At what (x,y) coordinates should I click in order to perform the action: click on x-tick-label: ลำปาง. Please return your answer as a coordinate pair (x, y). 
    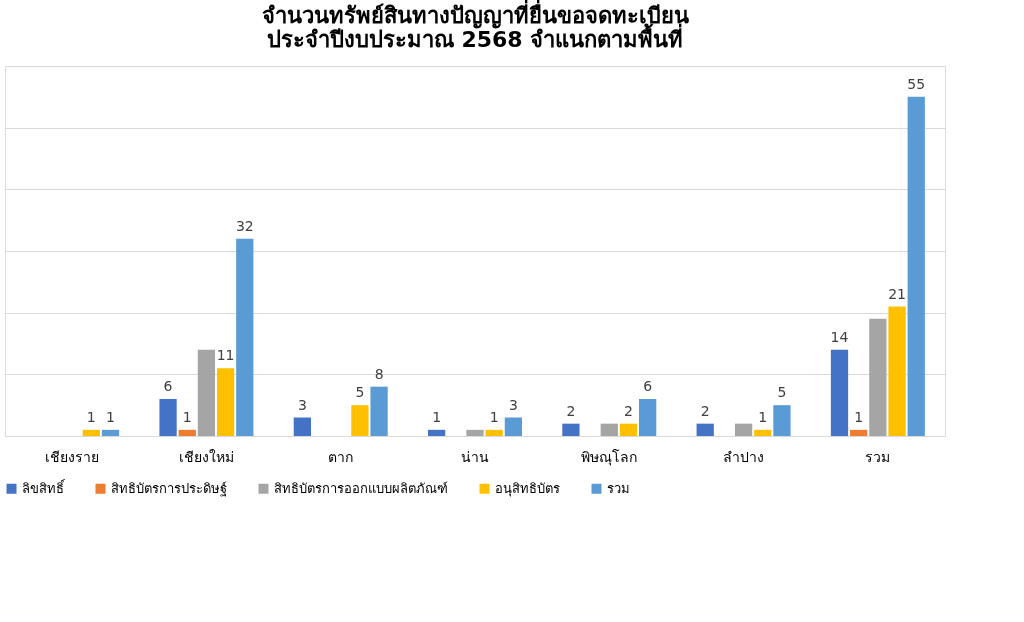
    Looking at the image, I should click on (744, 456).